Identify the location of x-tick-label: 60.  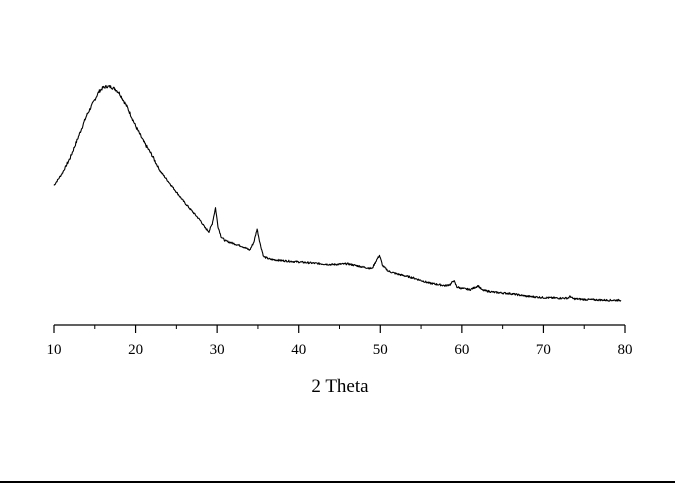
(461, 350).